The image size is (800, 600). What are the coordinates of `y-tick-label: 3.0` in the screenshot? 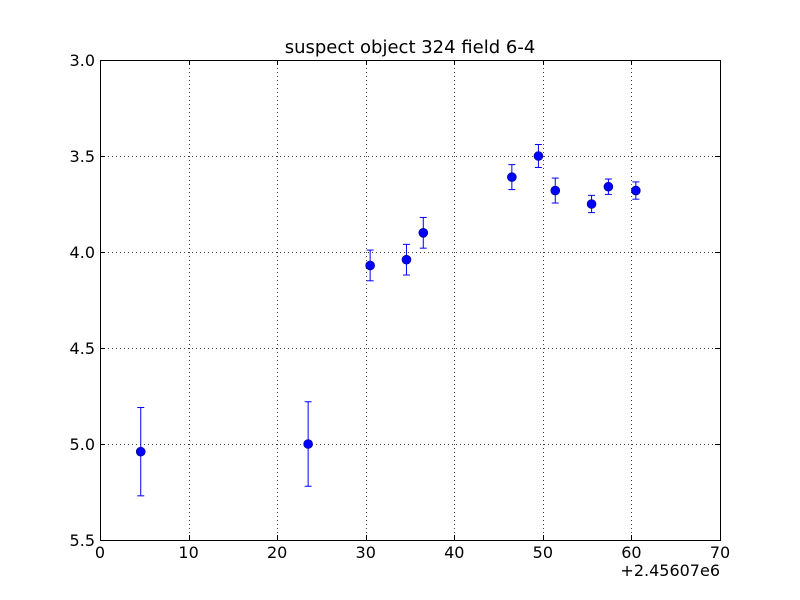 It's located at (82, 60).